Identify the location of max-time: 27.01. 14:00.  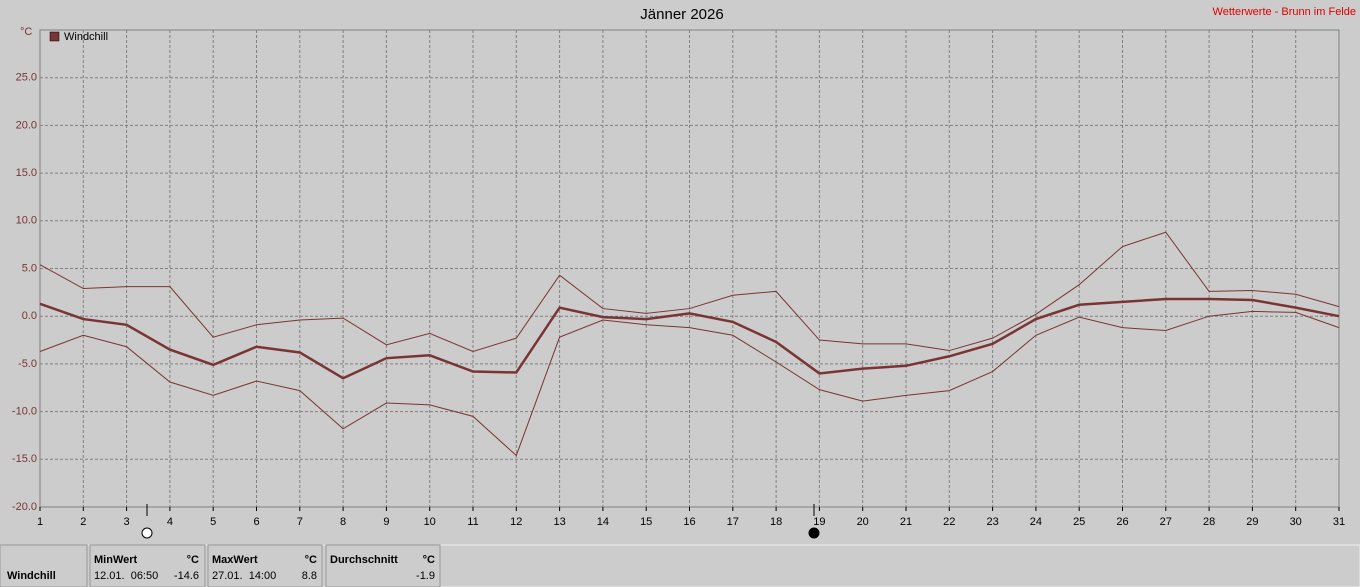
(244, 576).